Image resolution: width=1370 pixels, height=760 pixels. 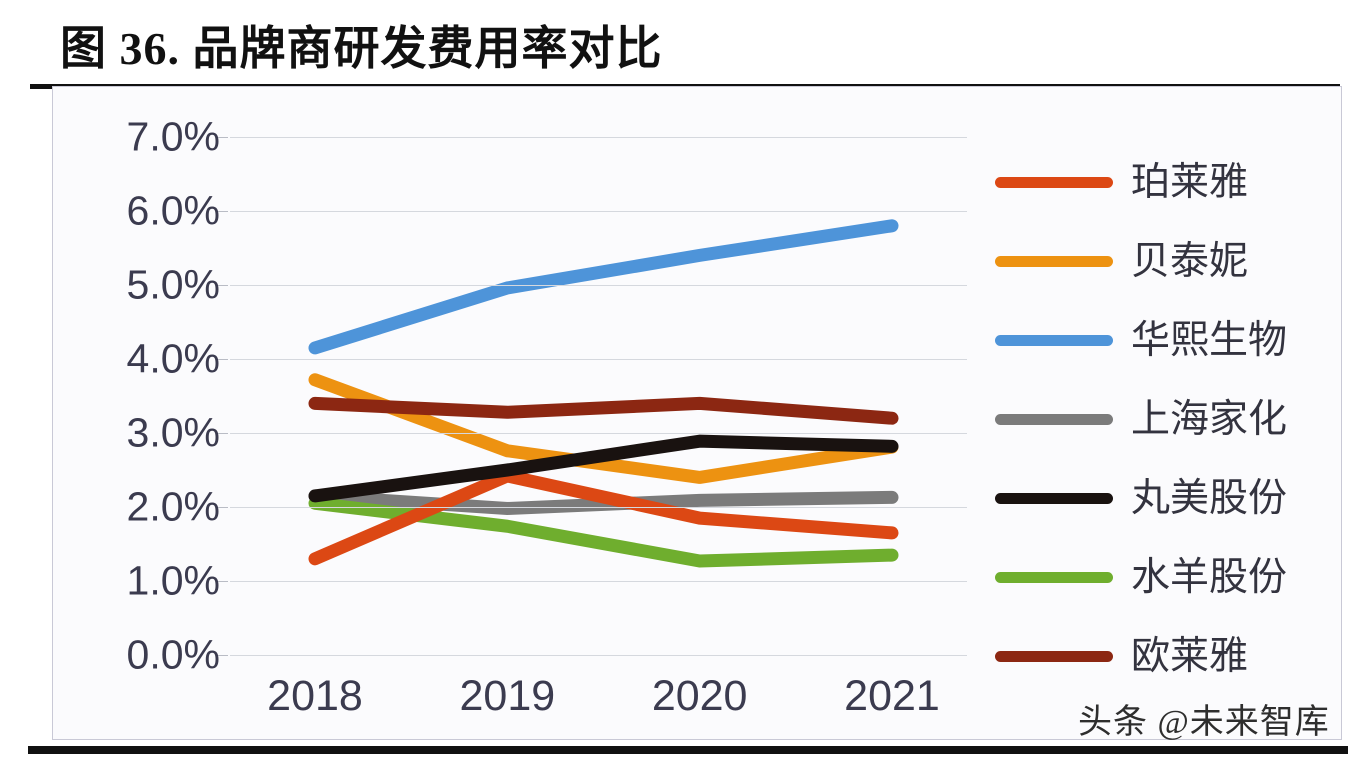 I want to click on legend-item-label: 水羊股份, so click(x=1209, y=577).